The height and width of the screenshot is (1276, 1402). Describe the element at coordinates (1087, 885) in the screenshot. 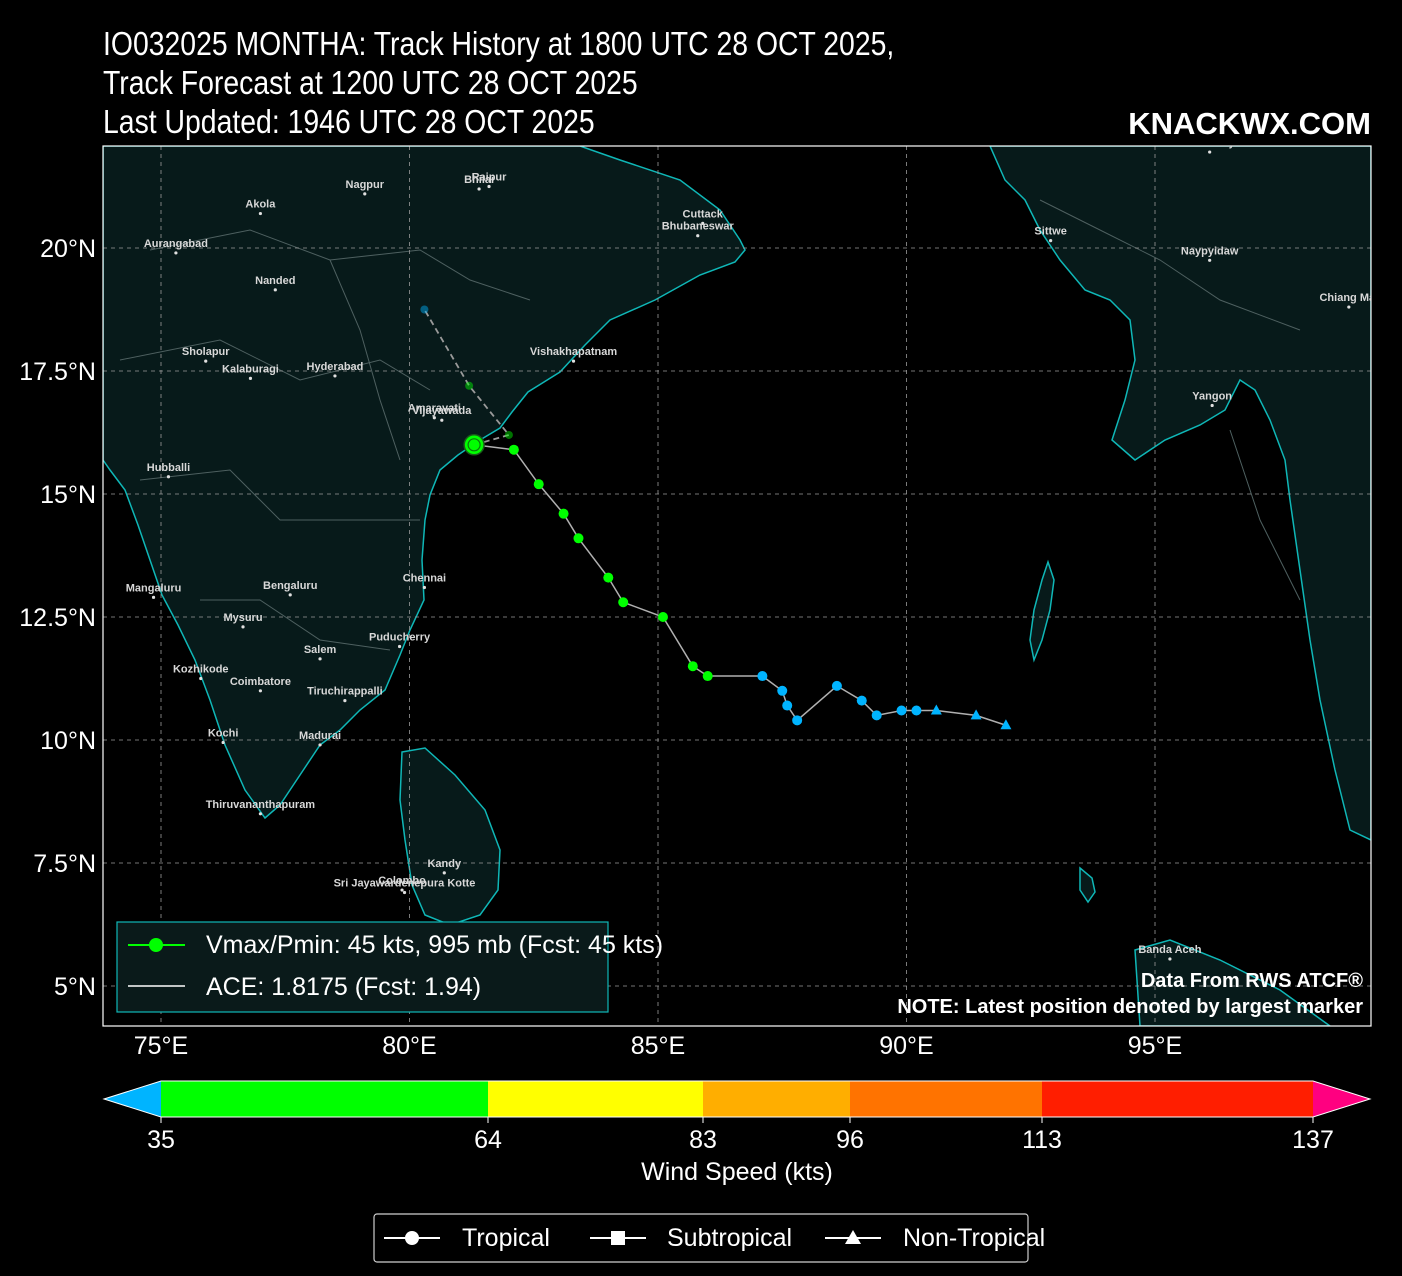

I see `nicobar-islands` at that location.